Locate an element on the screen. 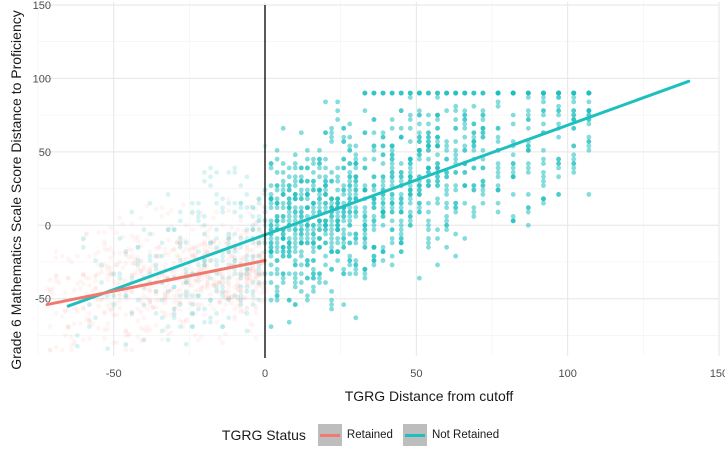 Image resolution: width=725 pixels, height=450 pixels. x-tick-label: 100 is located at coordinates (567, 374).